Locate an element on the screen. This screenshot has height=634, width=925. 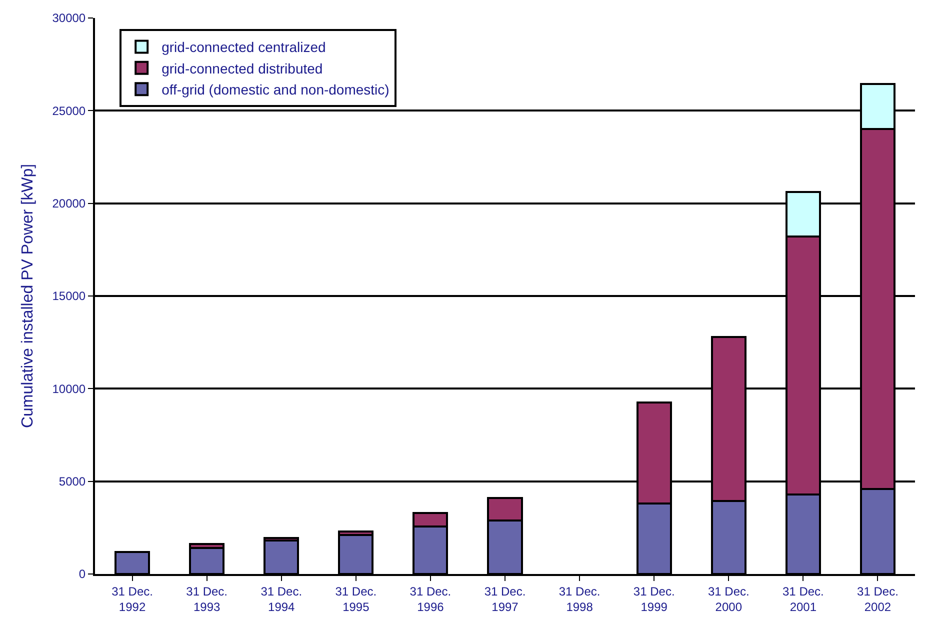
x-tick-label: 31 Dec. 2000 is located at coordinates (729, 599).